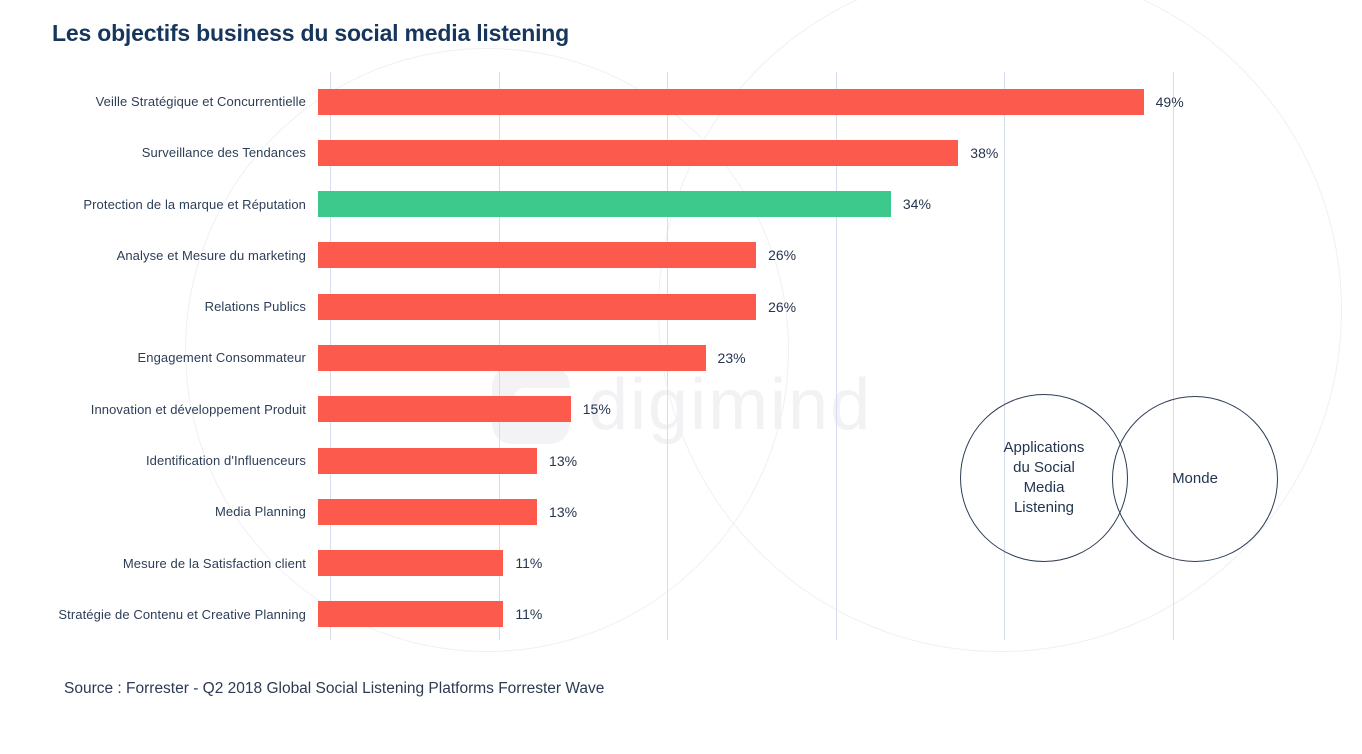 The image size is (1362, 754). What do you see at coordinates (221, 358) in the screenshot?
I see `category-label: Engagement Consommateur` at bounding box center [221, 358].